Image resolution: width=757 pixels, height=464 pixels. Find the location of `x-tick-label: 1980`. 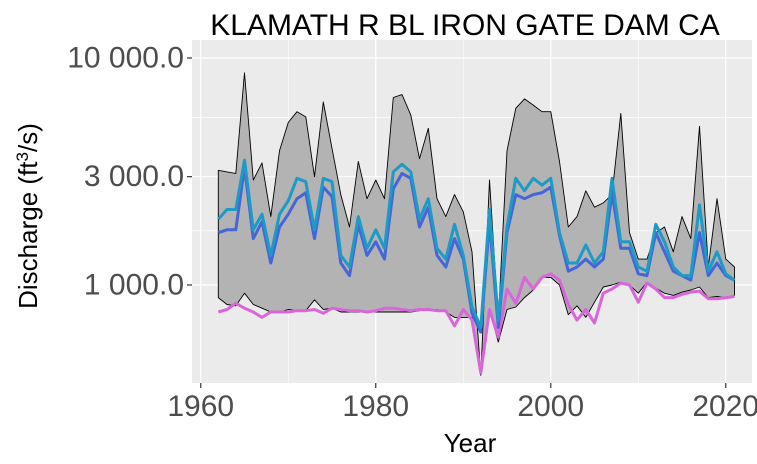

x-tick-label: 1980 is located at coordinates (375, 406).